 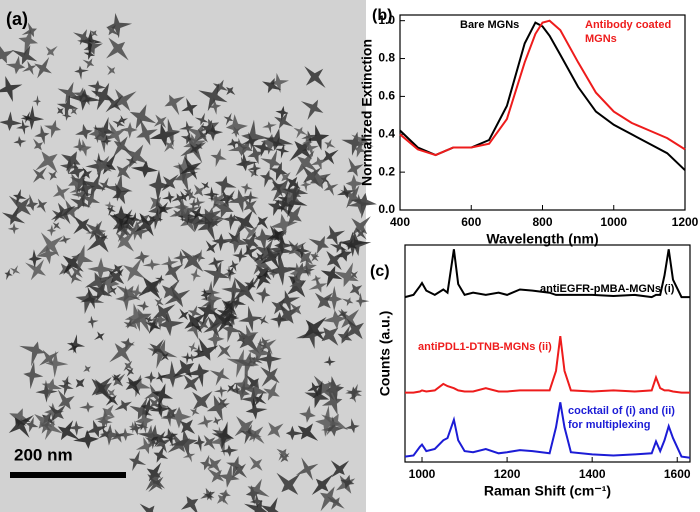 I want to click on y-axis-label: Normalized Extinction, so click(x=367, y=112).